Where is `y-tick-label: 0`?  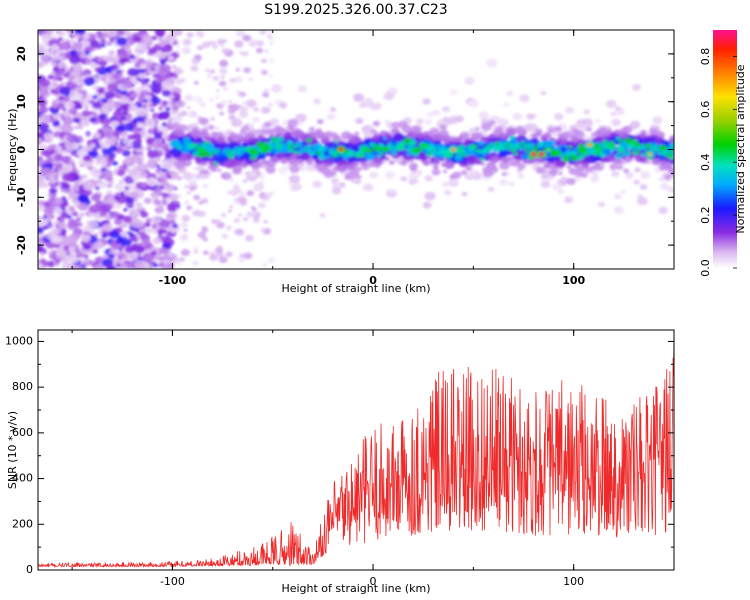 y-tick-label: 0 is located at coordinates (29, 569).